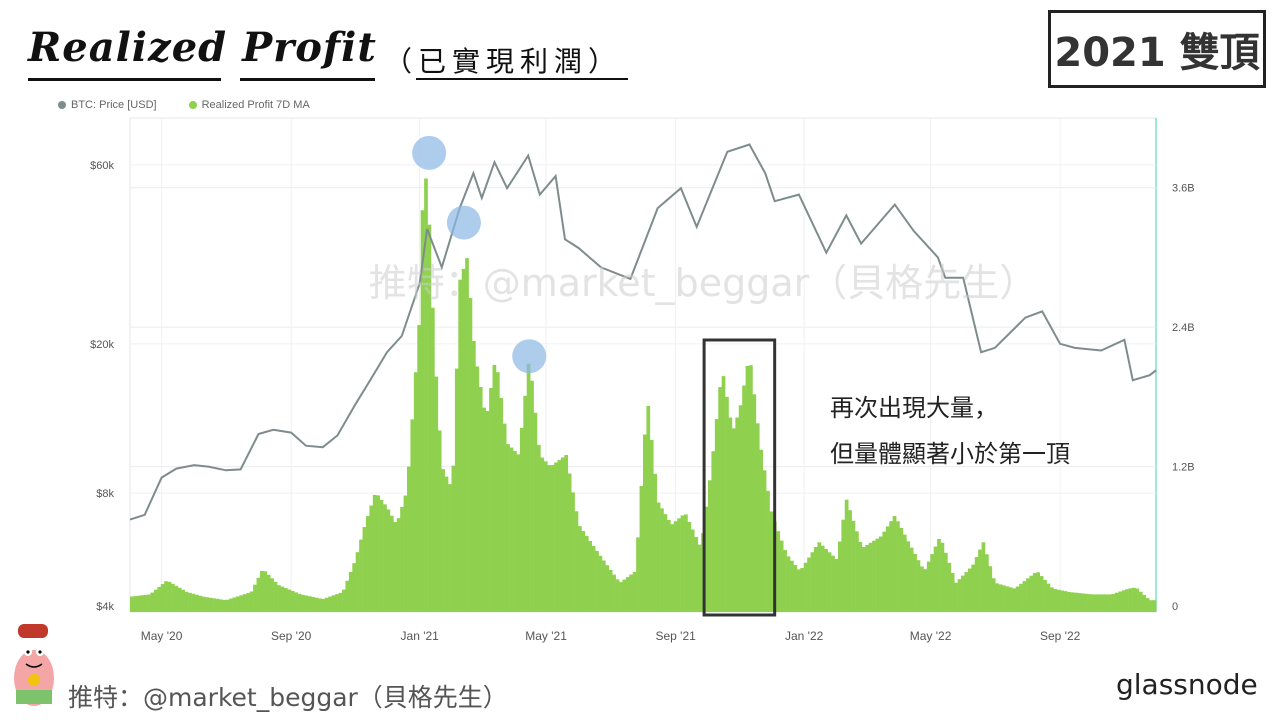 The width and height of the screenshot is (1280, 723). Describe the element at coordinates (1183, 328) in the screenshot. I see `y-right-tick-label: 2.4B` at that location.